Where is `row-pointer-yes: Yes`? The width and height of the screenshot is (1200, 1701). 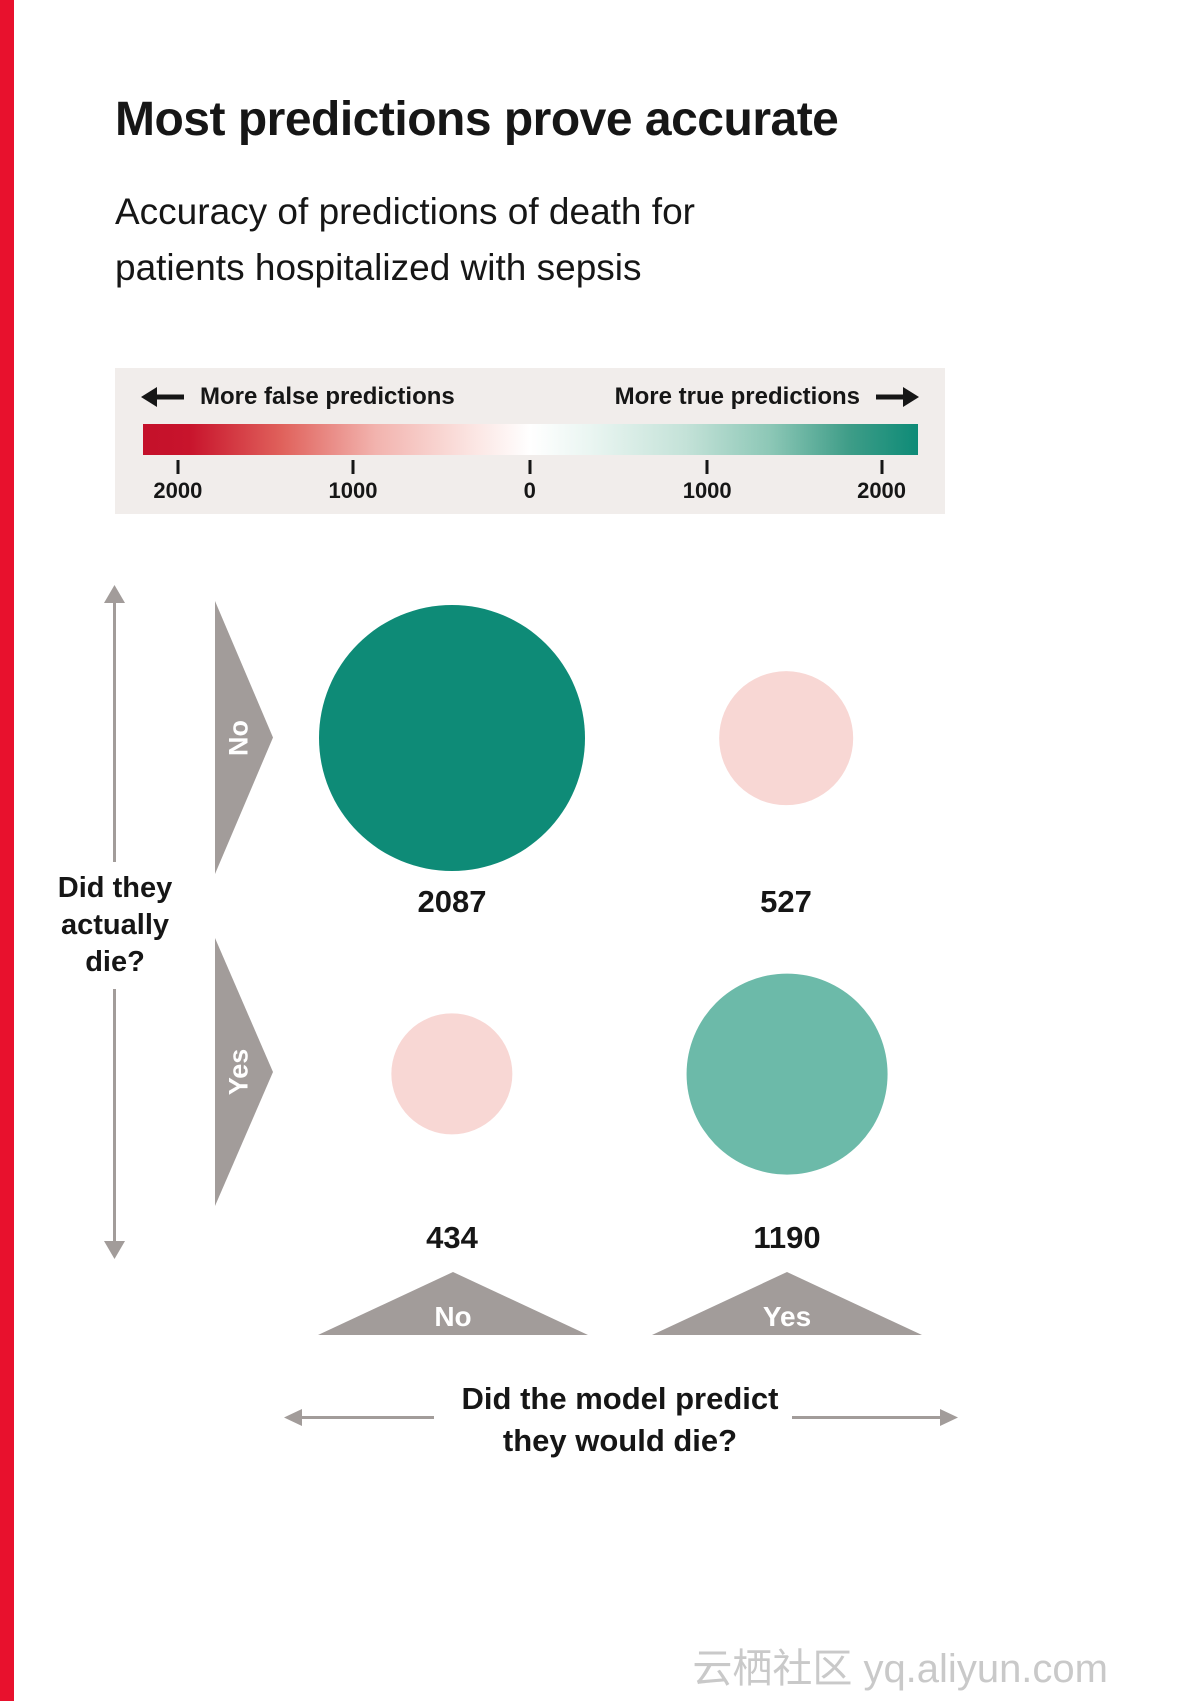 row-pointer-yes: Yes is located at coordinates (244, 1072).